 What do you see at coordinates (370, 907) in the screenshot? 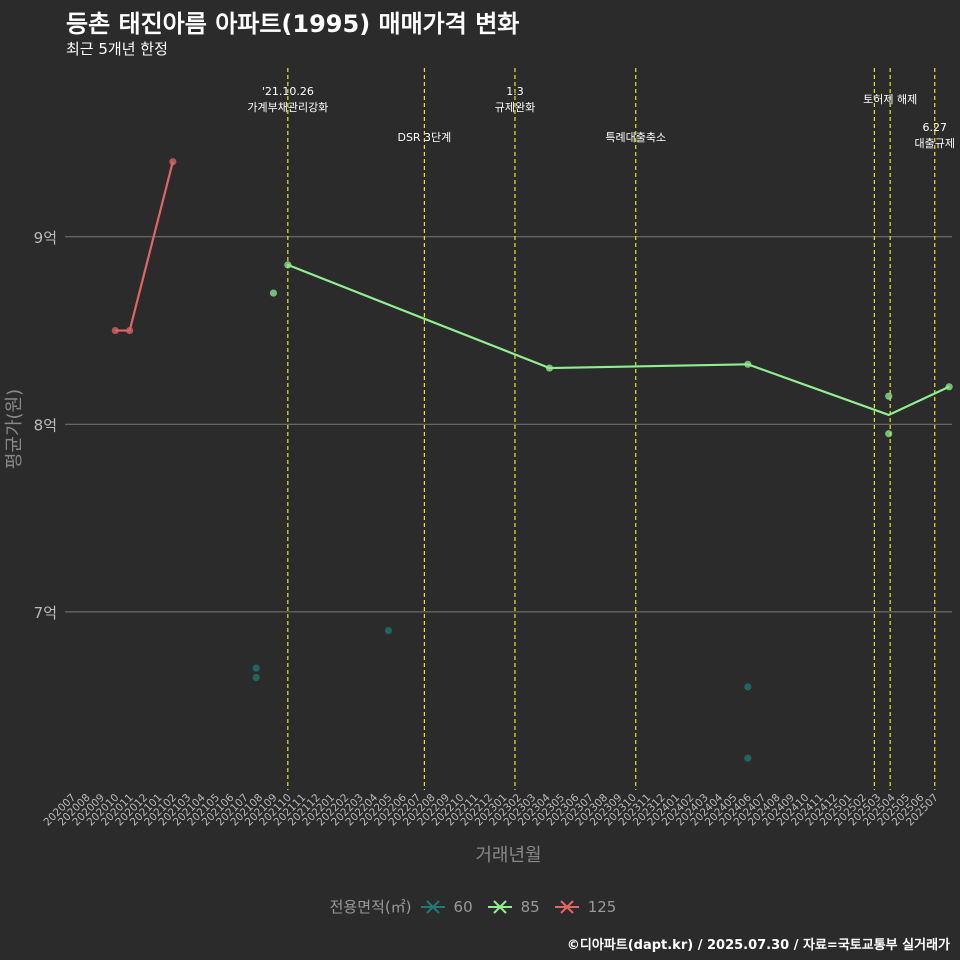
I see `legend-title: 전용면적(㎡)` at bounding box center [370, 907].